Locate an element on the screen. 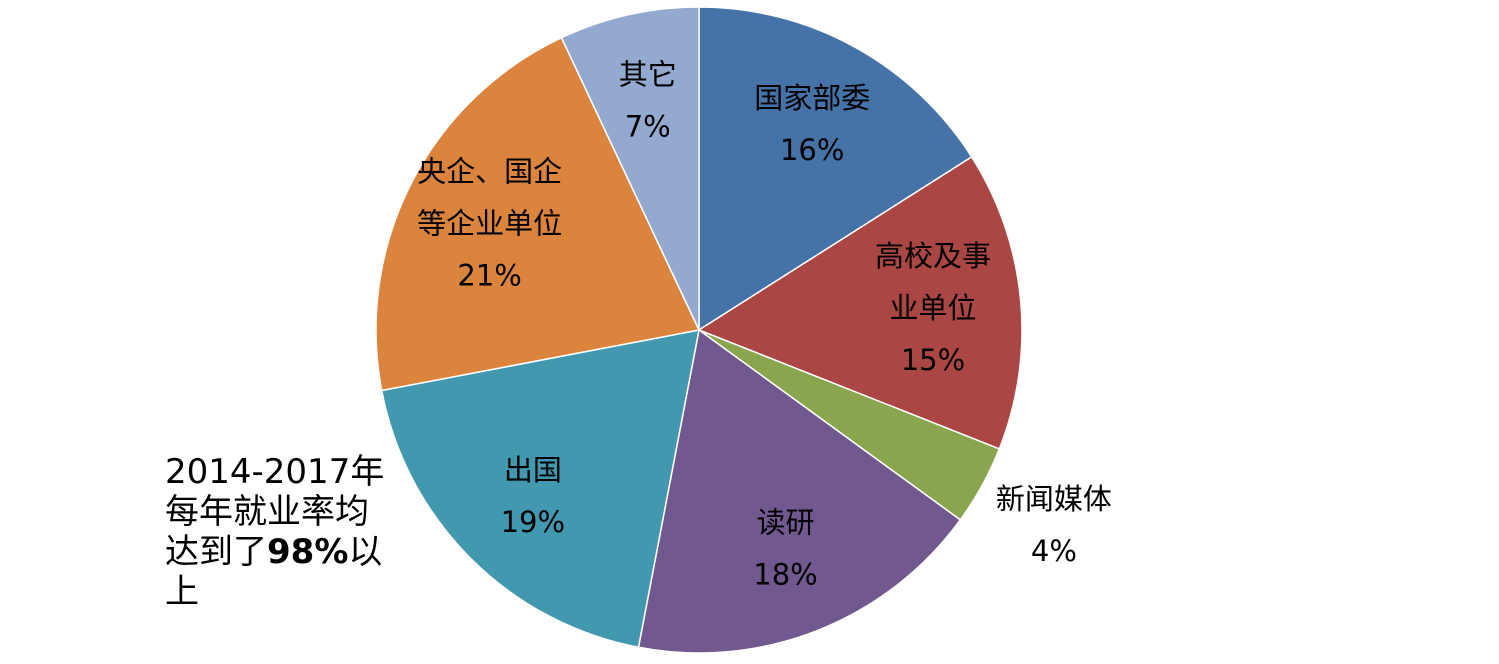 Image resolution: width=1499 pixels, height=664 pixels. annotation-text: 达到了 is located at coordinates (216, 552).